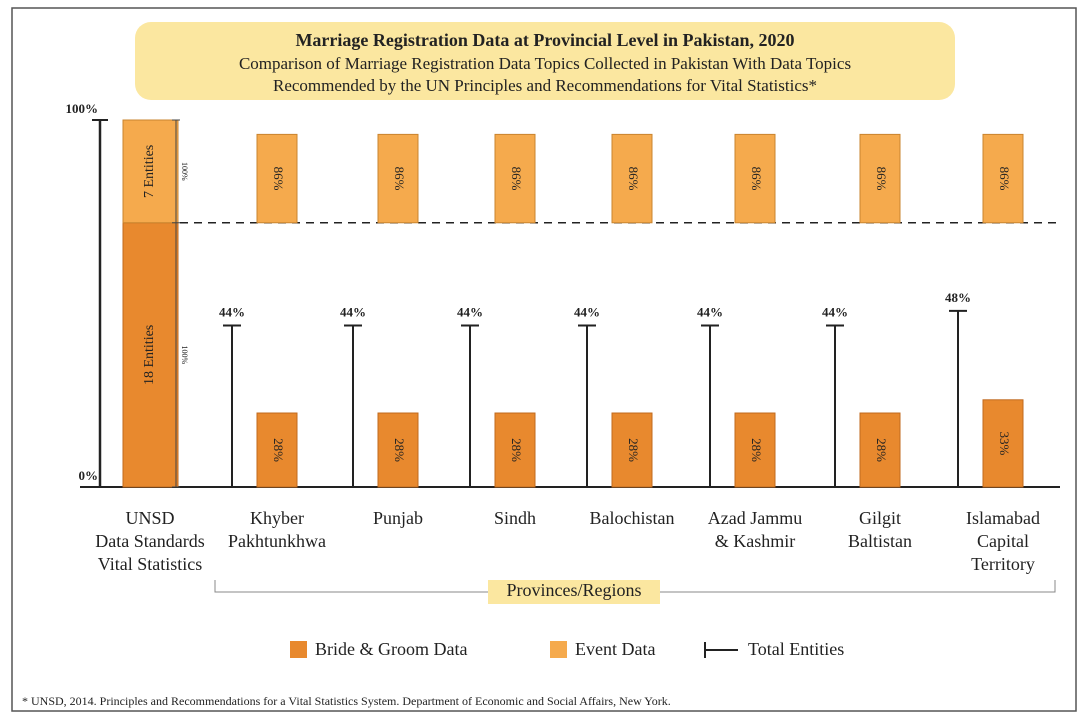 This screenshot has height=720, width=1089. What do you see at coordinates (632, 518) in the screenshot?
I see `x-tick-label: Balochistan` at bounding box center [632, 518].